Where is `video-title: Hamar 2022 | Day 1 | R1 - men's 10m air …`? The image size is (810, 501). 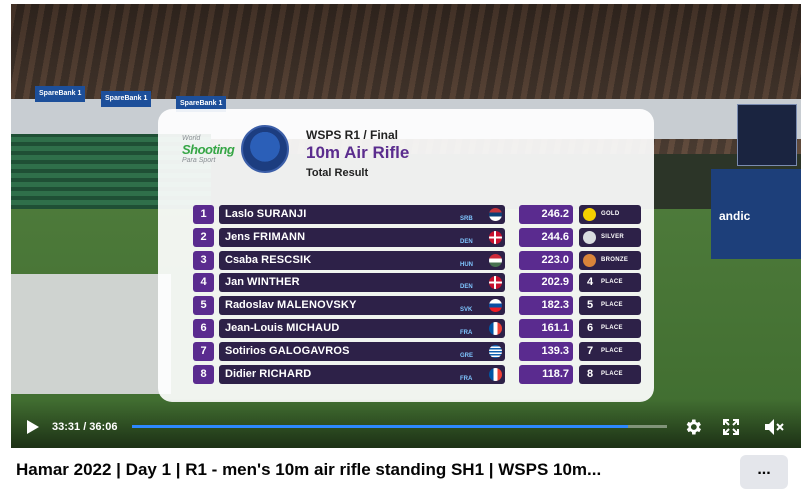 video-title: Hamar 2022 | Day 1 | R1 - men's 10m air … is located at coordinates (309, 469).